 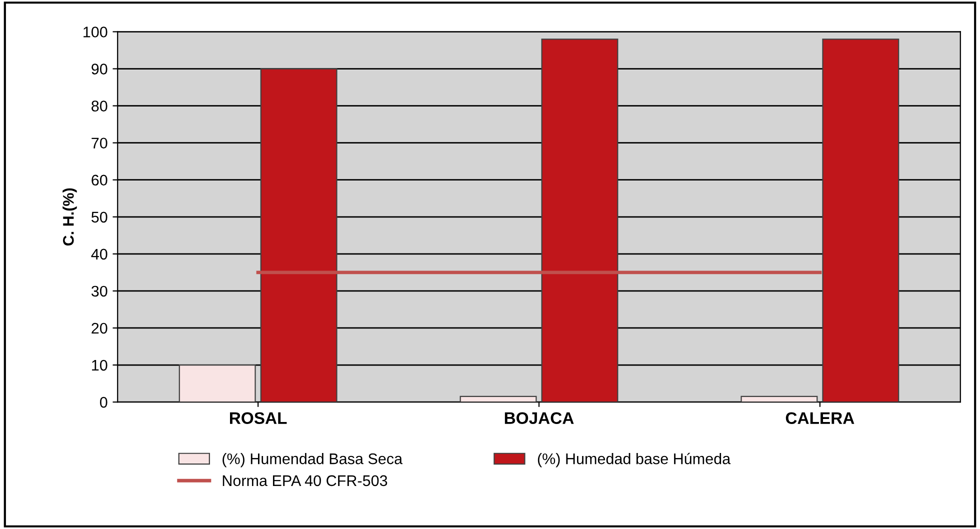 What do you see at coordinates (100, 106) in the screenshot?
I see `y-tick-label: 80` at bounding box center [100, 106].